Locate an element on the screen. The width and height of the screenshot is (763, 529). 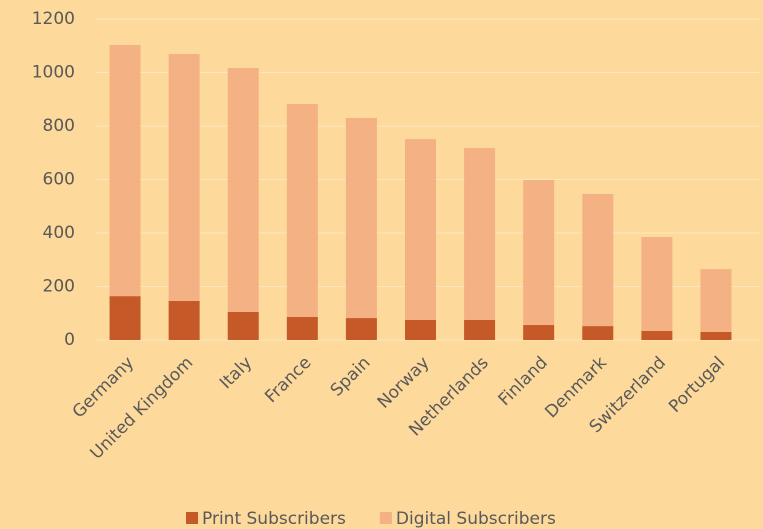
y-tick-label: 800 is located at coordinates (59, 126).